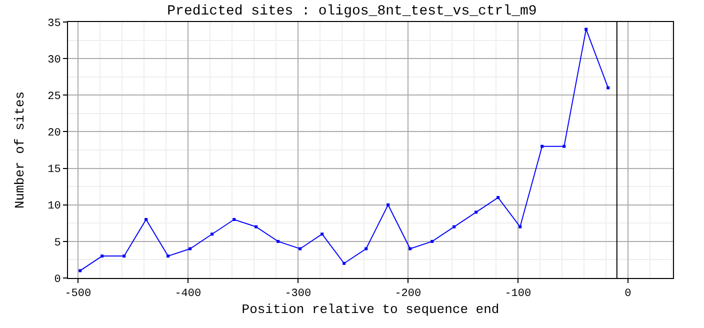 The width and height of the screenshot is (704, 328). What do you see at coordinates (54, 60) in the screenshot?
I see `y-tick-label: 30` at bounding box center [54, 60].